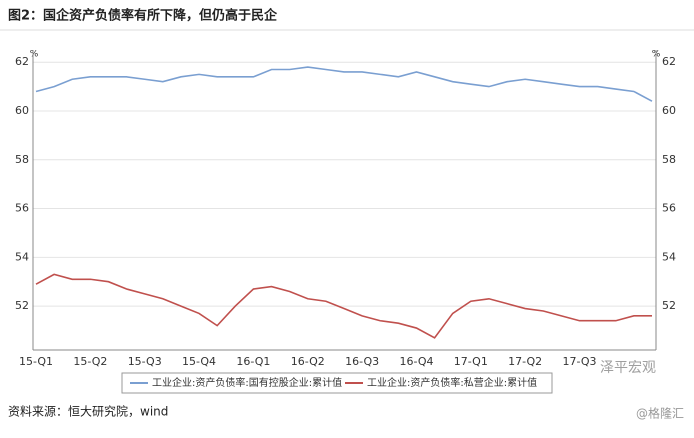 This screenshot has height=438, width=694. Describe the element at coordinates (253, 361) in the screenshot. I see `x-tick-label: 16-Q1` at that location.